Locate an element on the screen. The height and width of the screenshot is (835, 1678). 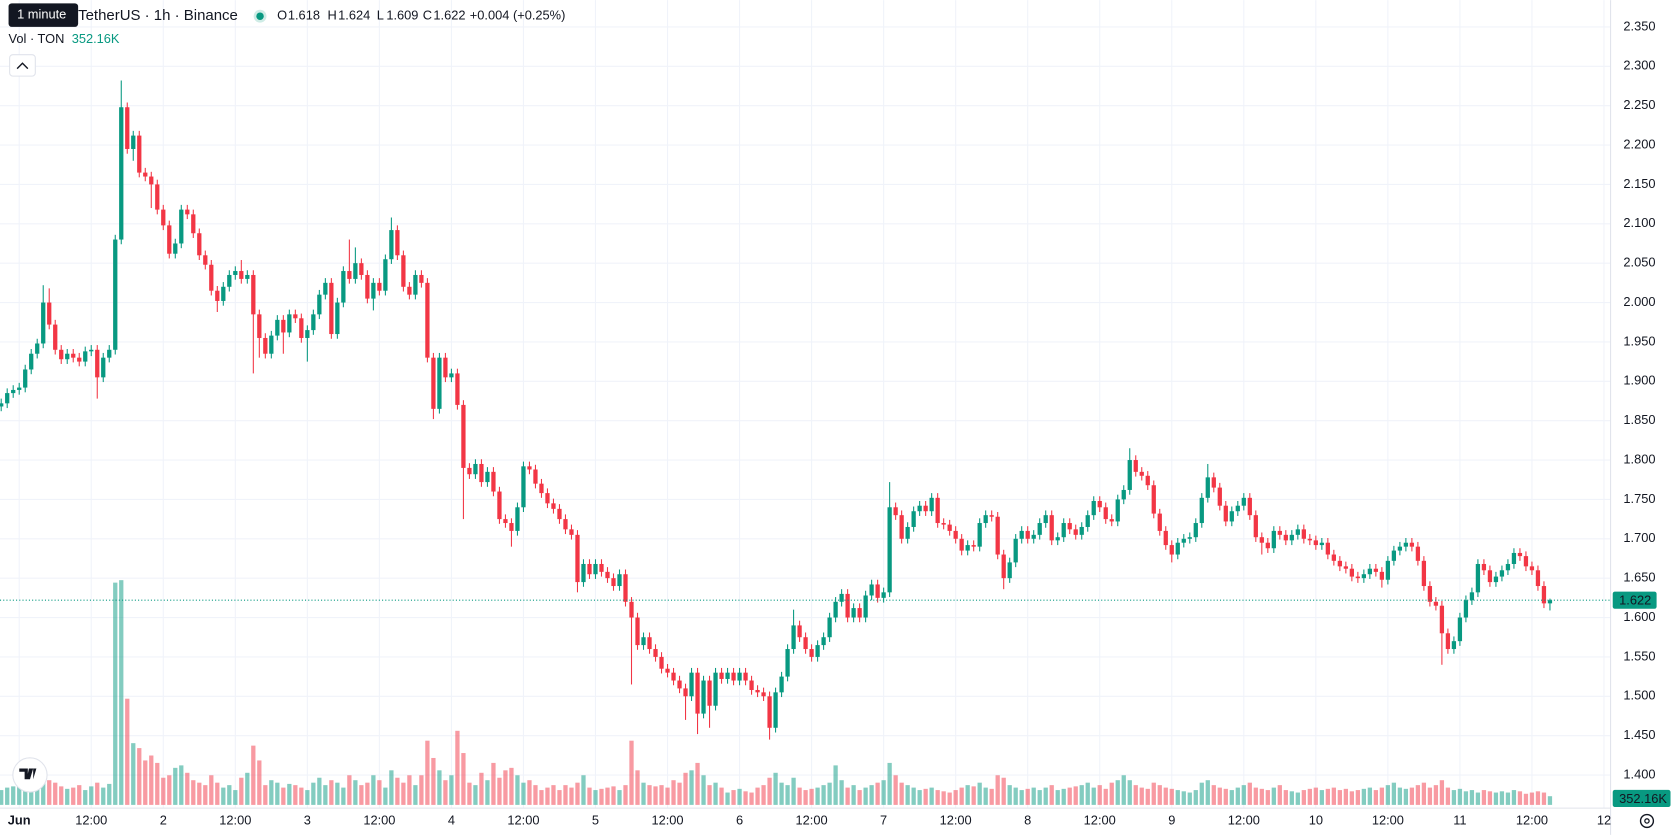
logo is located at coordinates (30, 775).